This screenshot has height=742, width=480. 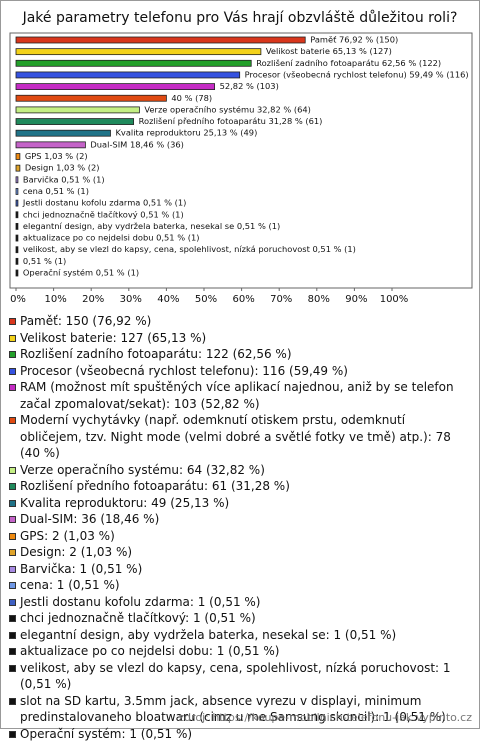 What do you see at coordinates (89, 519) in the screenshot?
I see `legend-label: Dual-SIM: 36 (18,46 %)` at bounding box center [89, 519].